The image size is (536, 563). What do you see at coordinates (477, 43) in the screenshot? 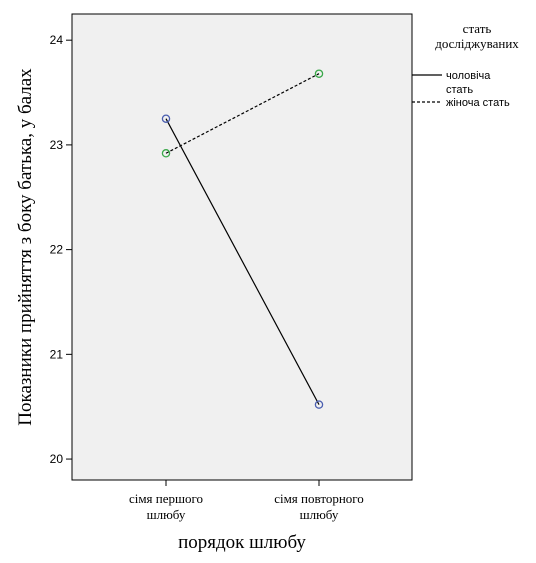
I see `legend-title: досліджуваних` at bounding box center [477, 43].